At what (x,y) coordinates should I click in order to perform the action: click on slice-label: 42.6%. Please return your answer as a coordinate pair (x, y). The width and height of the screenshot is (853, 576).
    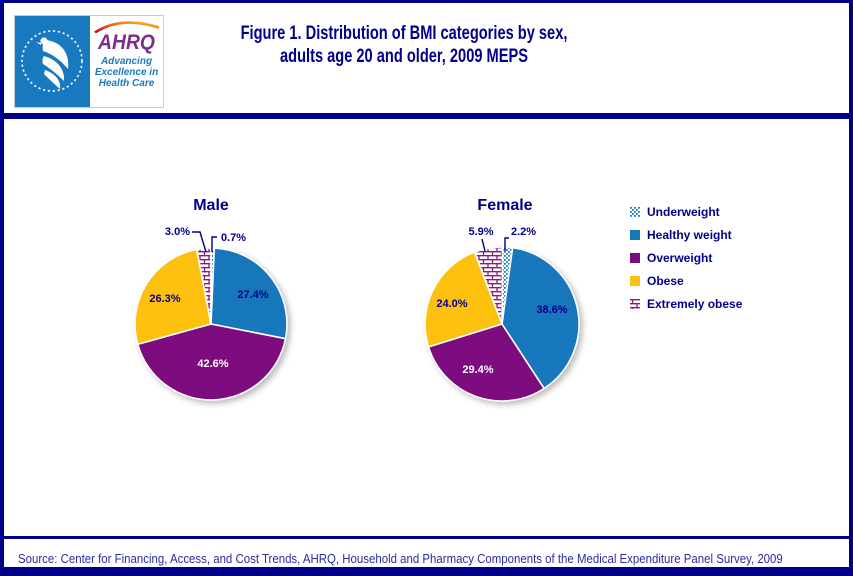
    Looking at the image, I should click on (212, 364).